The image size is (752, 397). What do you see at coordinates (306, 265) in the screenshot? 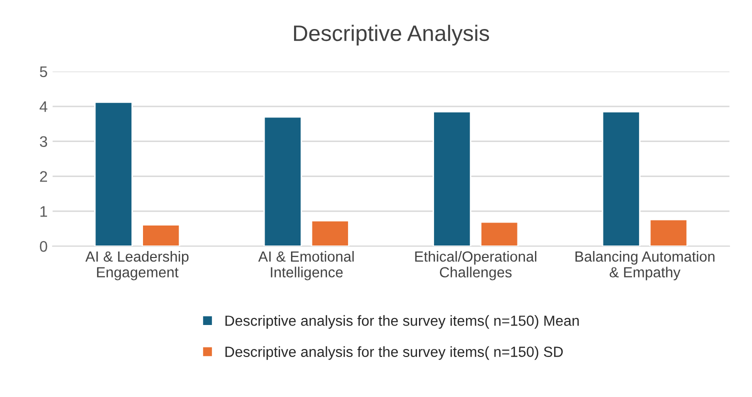
I see `x-tick-label: AI & Emotional Intelligence` at bounding box center [306, 265].